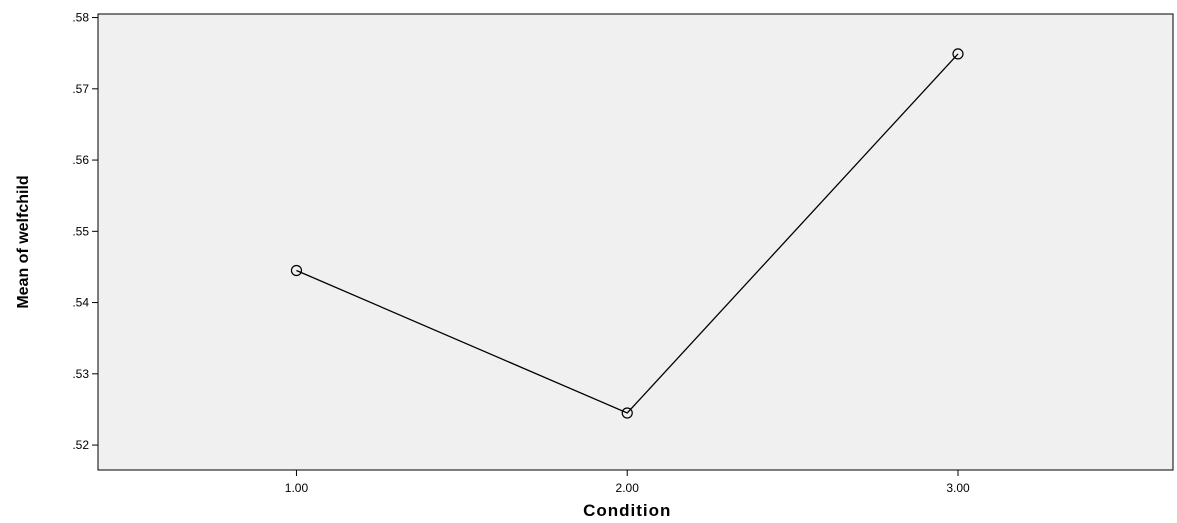  What do you see at coordinates (80, 445) in the screenshot?
I see `y-tick-label: .52` at bounding box center [80, 445].